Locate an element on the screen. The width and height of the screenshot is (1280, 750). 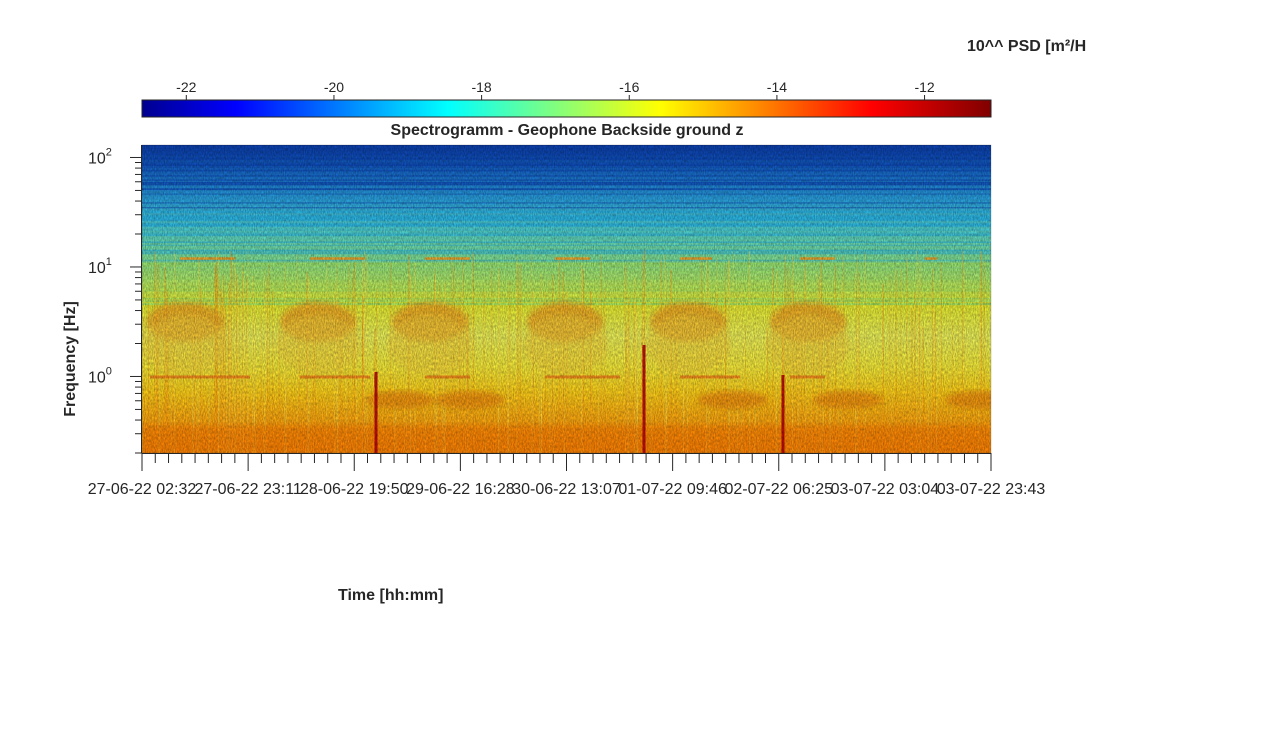
x-tick-label: 02-07-22 06:25 is located at coordinates (778, 489).